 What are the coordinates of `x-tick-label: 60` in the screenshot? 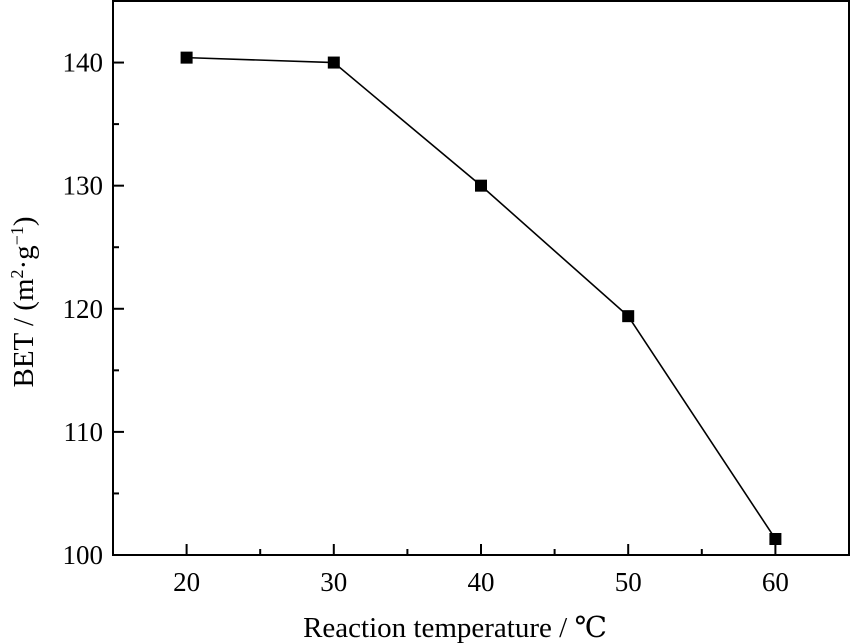 It's located at (775, 582).